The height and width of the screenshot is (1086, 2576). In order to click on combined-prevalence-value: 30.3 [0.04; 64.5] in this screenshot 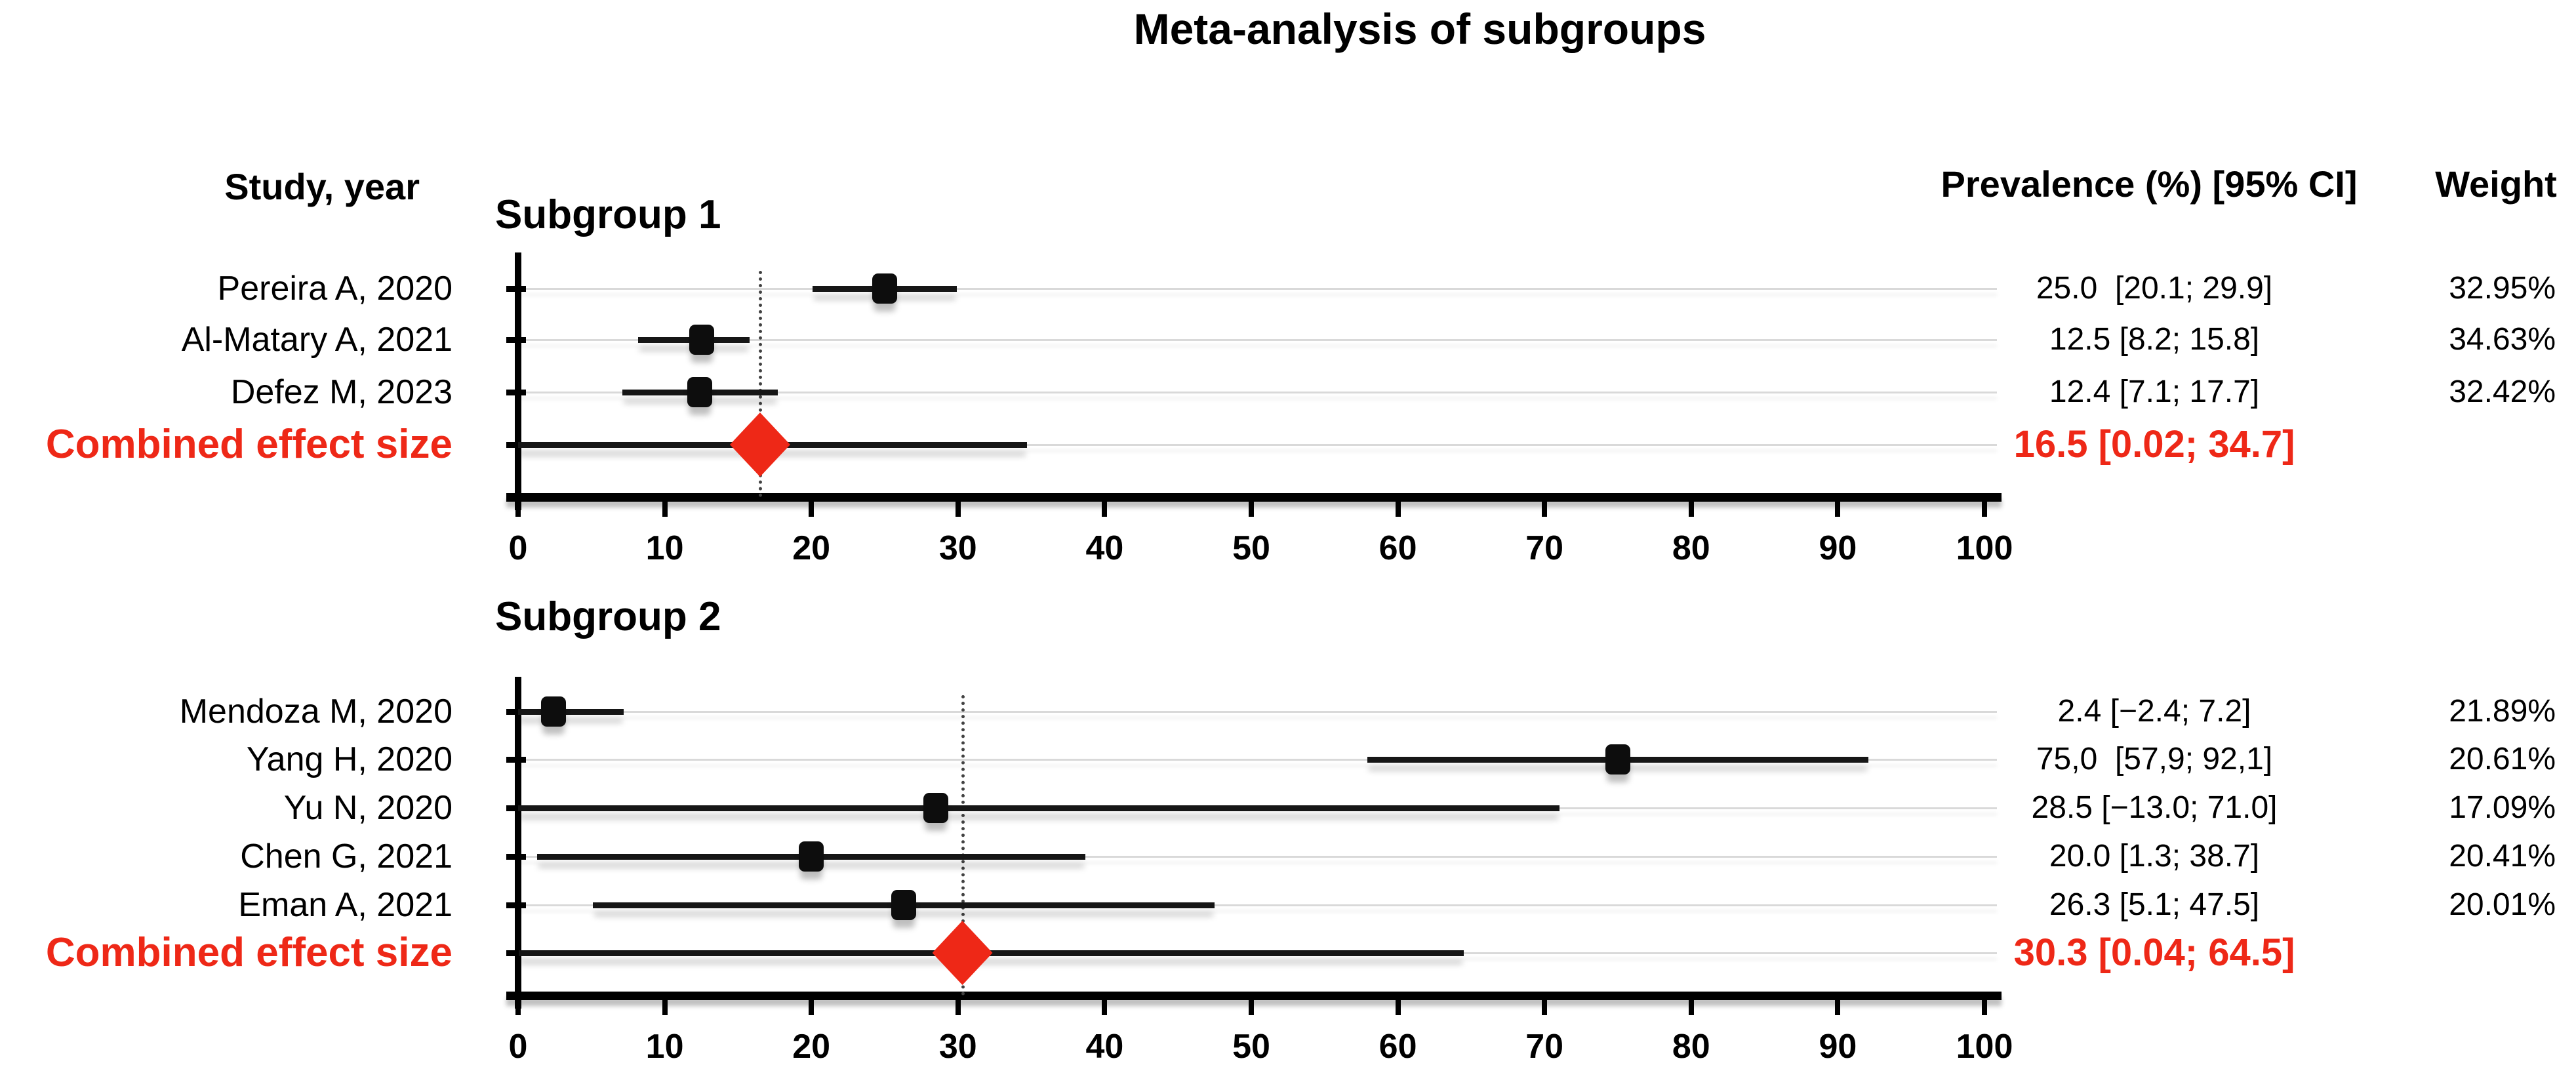, I will do `click(2154, 953)`.